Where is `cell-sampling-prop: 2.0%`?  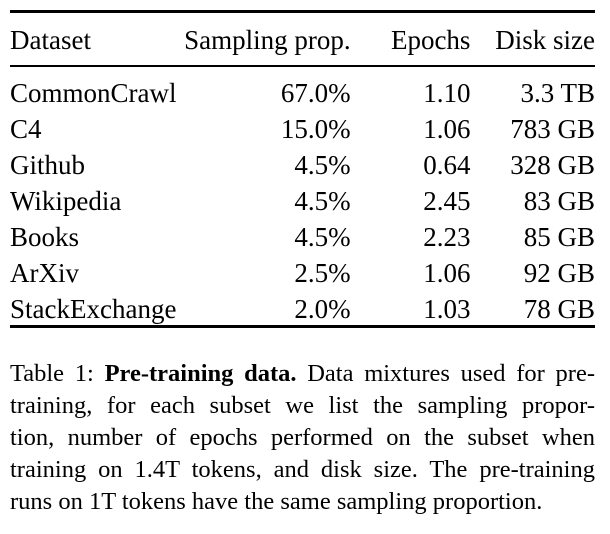
cell-sampling-prop: 2.0% is located at coordinates (322, 309).